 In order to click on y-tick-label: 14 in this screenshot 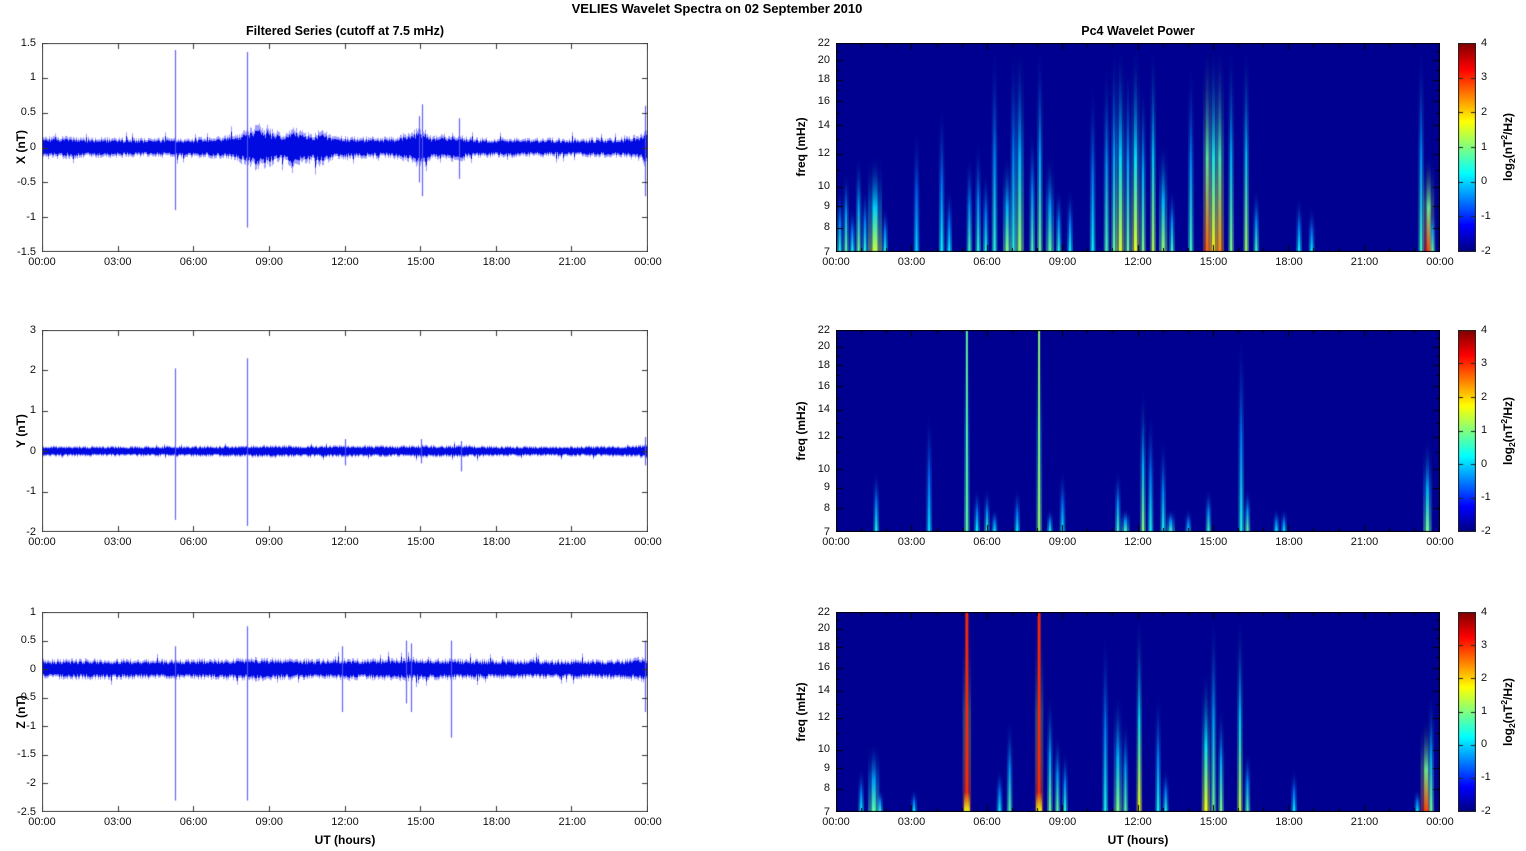, I will do `click(823, 409)`.